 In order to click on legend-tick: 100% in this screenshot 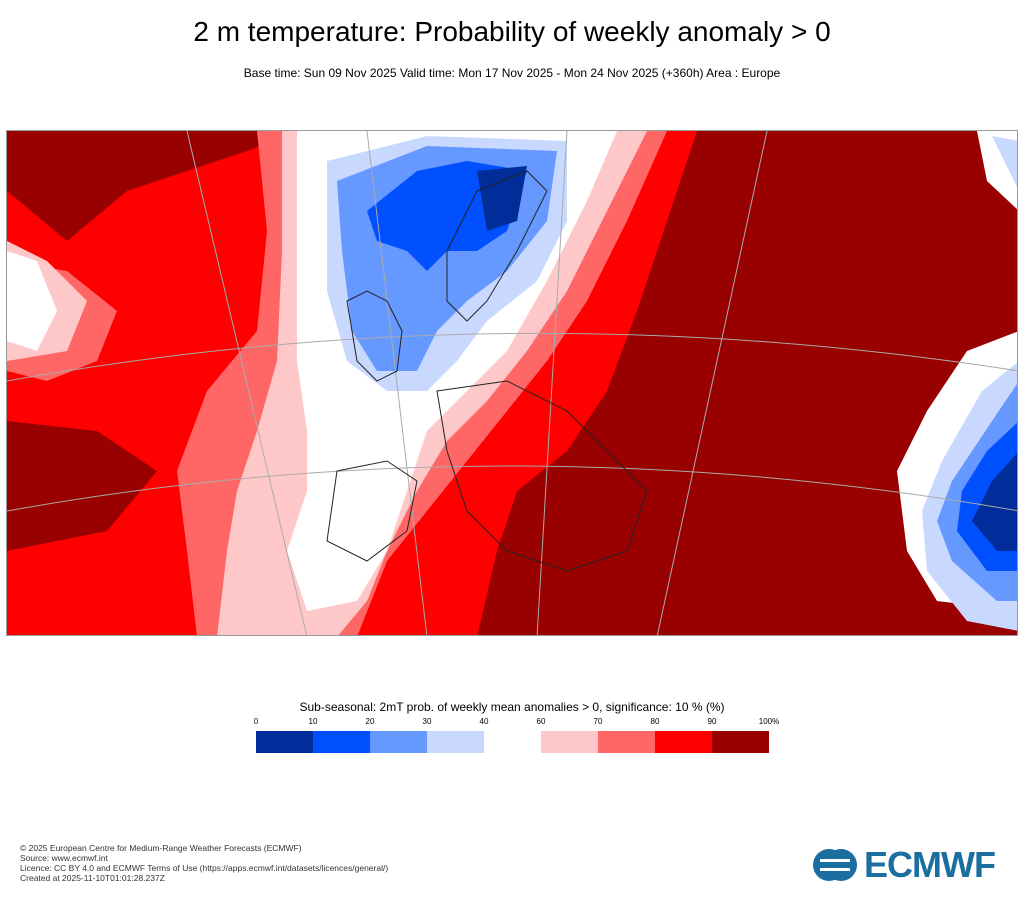, I will do `click(769, 721)`.